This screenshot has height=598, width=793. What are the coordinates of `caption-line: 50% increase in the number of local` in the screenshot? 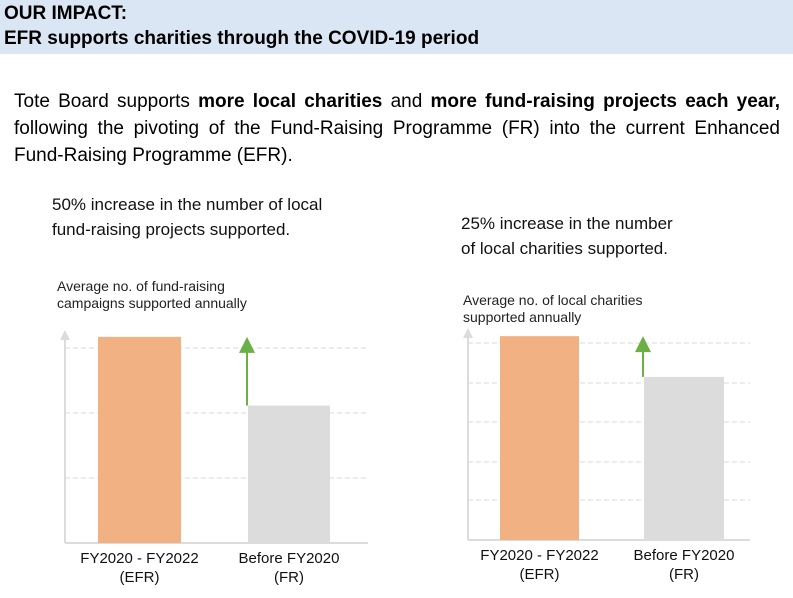 It's located at (187, 204).